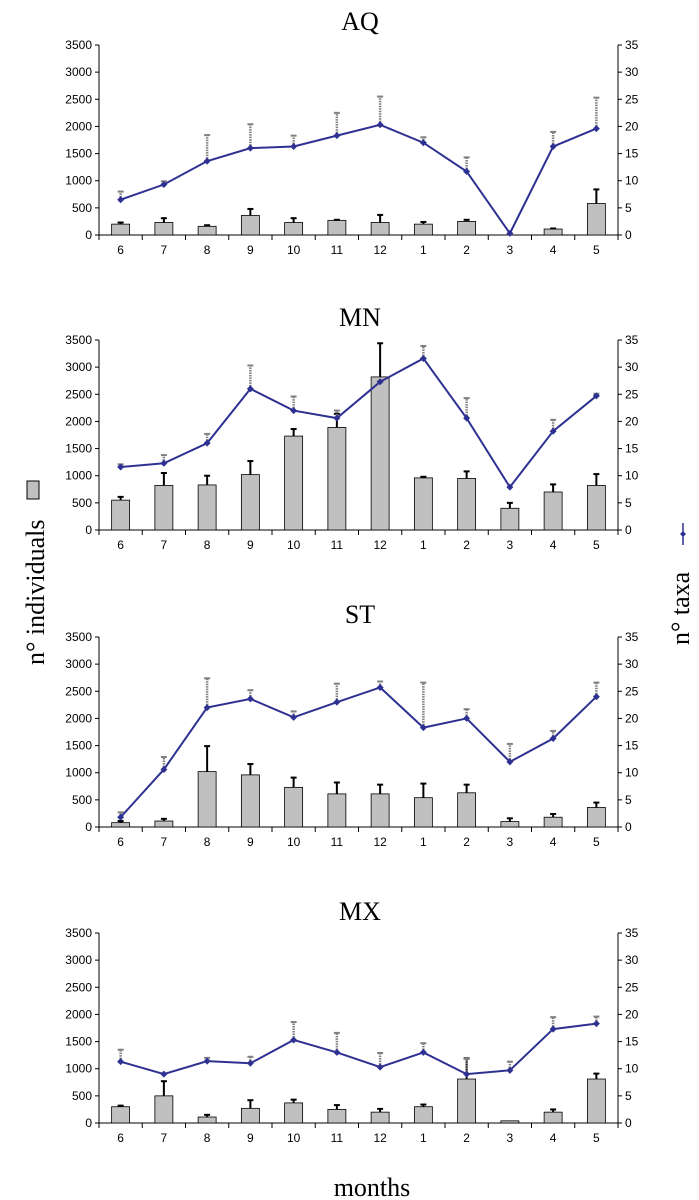 This screenshot has height=1200, width=699. I want to click on right-y-tick-label: 10, so click(632, 1069).